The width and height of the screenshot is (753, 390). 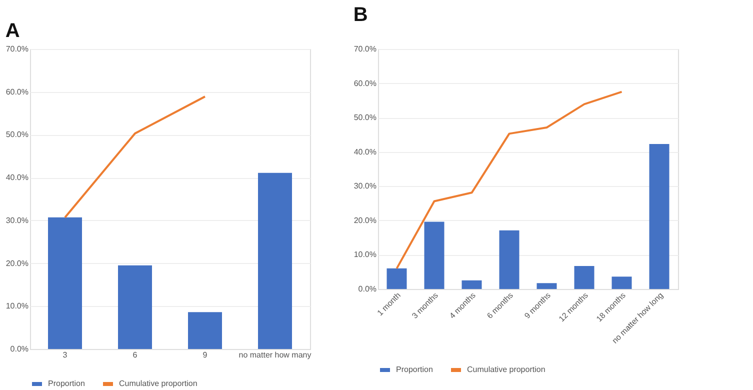 What do you see at coordinates (135, 355) in the screenshot?
I see `x-tick-label: 6` at bounding box center [135, 355].